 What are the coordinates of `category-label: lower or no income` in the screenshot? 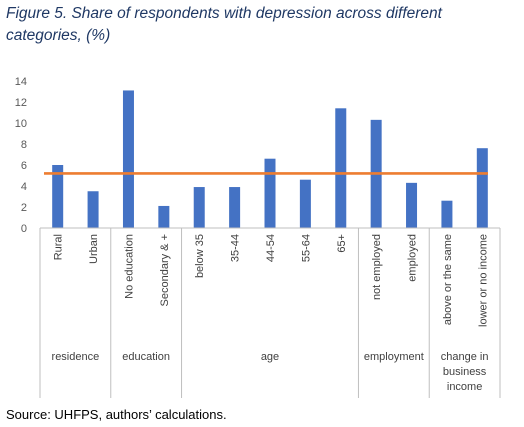 It's located at (483, 280).